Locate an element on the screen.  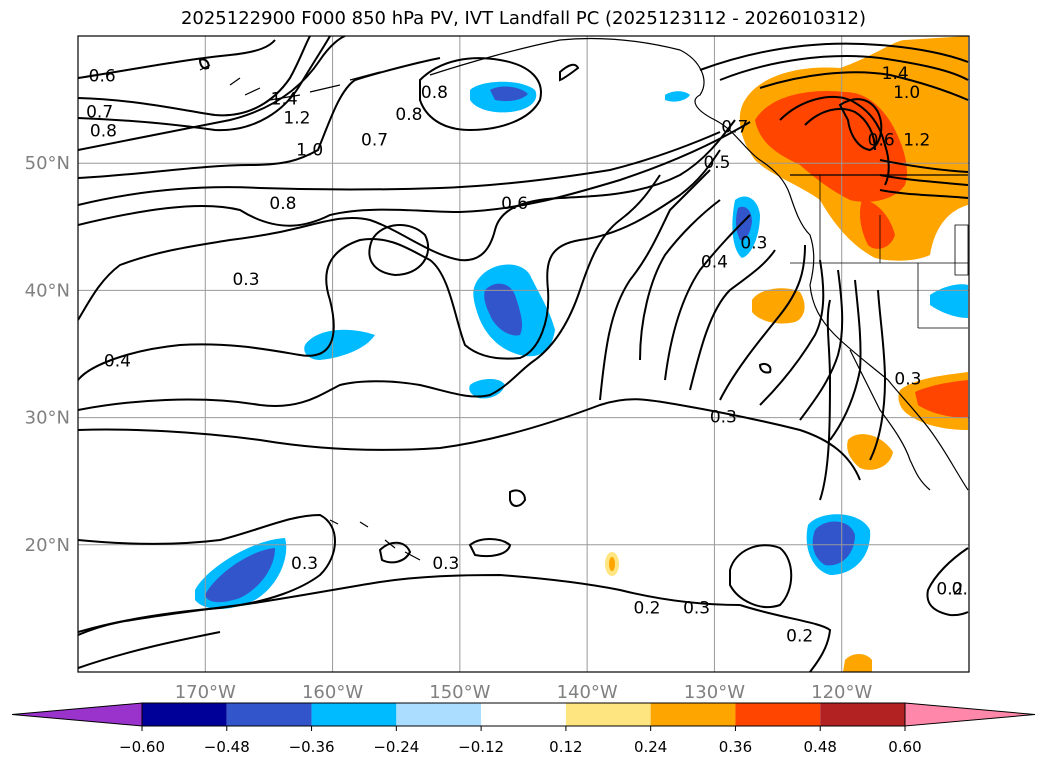
hawaii is located at coordinates (375, 540).